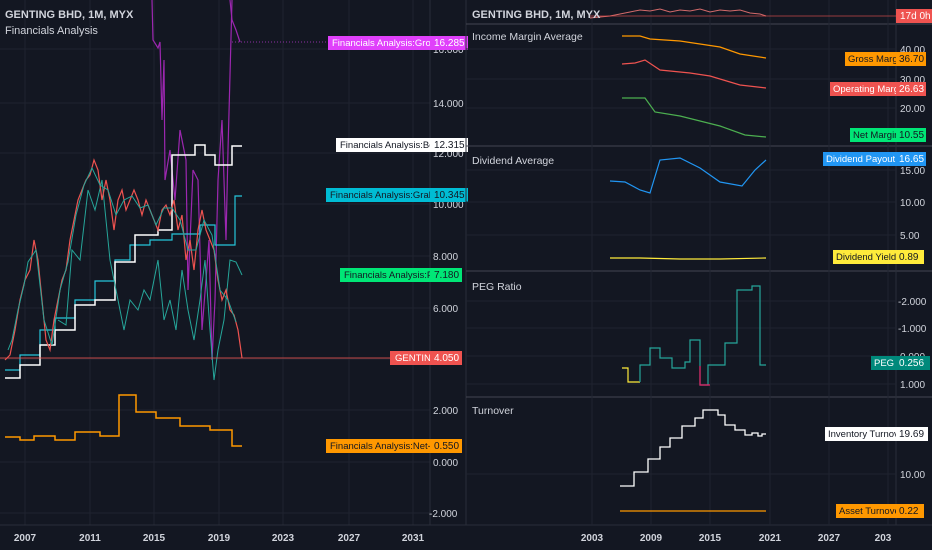 The height and width of the screenshot is (550, 932). I want to click on peg-line, so click(702, 335).